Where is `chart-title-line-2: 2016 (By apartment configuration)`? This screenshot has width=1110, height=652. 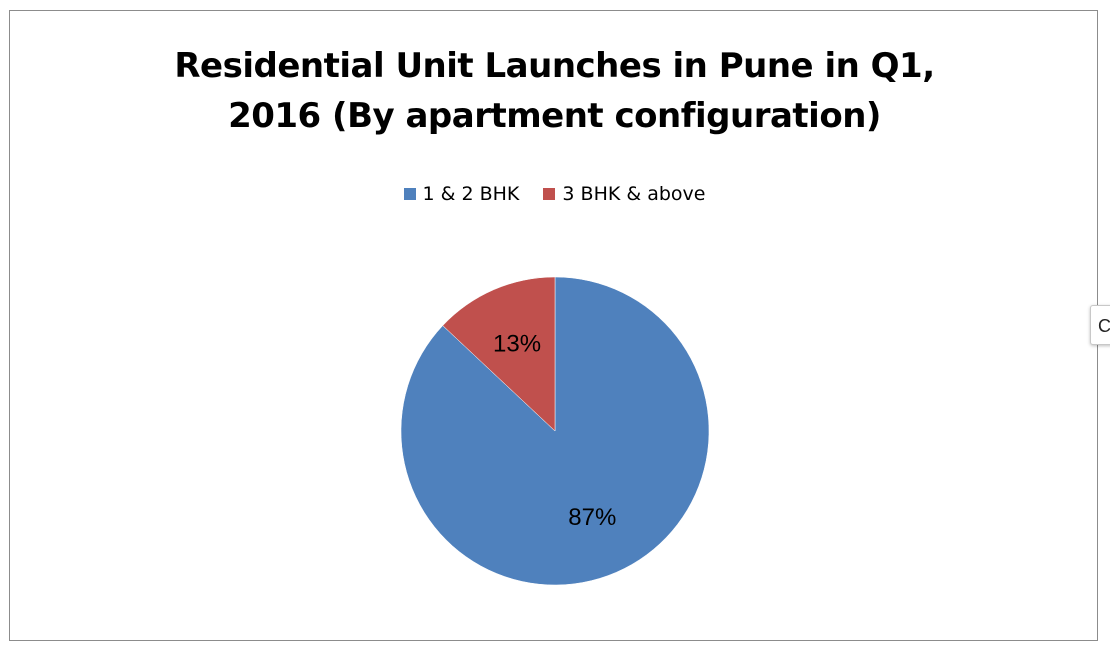 chart-title-line-2: 2016 (By apartment configuration) is located at coordinates (554, 116).